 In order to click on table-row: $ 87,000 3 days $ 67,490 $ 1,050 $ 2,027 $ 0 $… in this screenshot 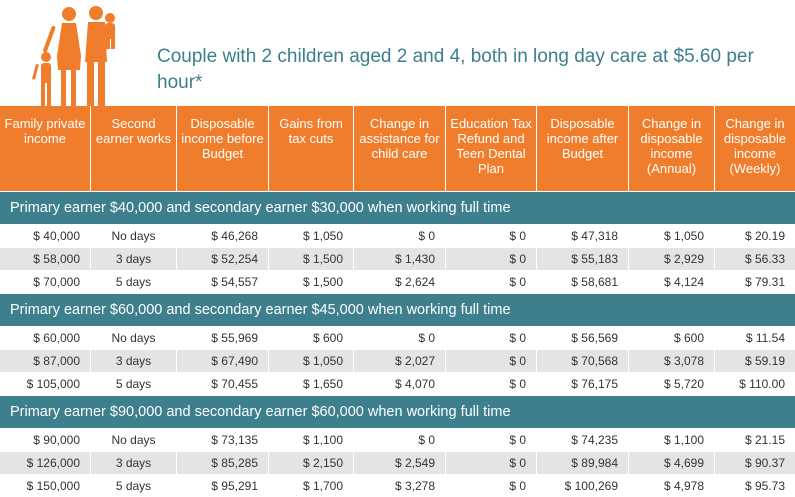, I will do `click(397, 360)`.